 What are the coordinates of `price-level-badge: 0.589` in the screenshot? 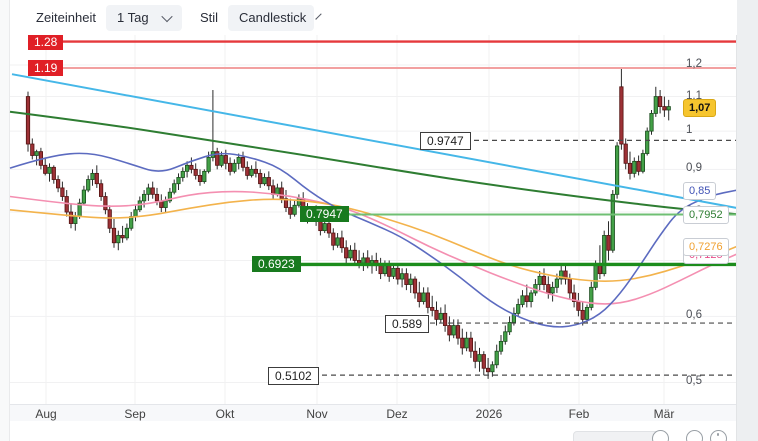 It's located at (407, 324).